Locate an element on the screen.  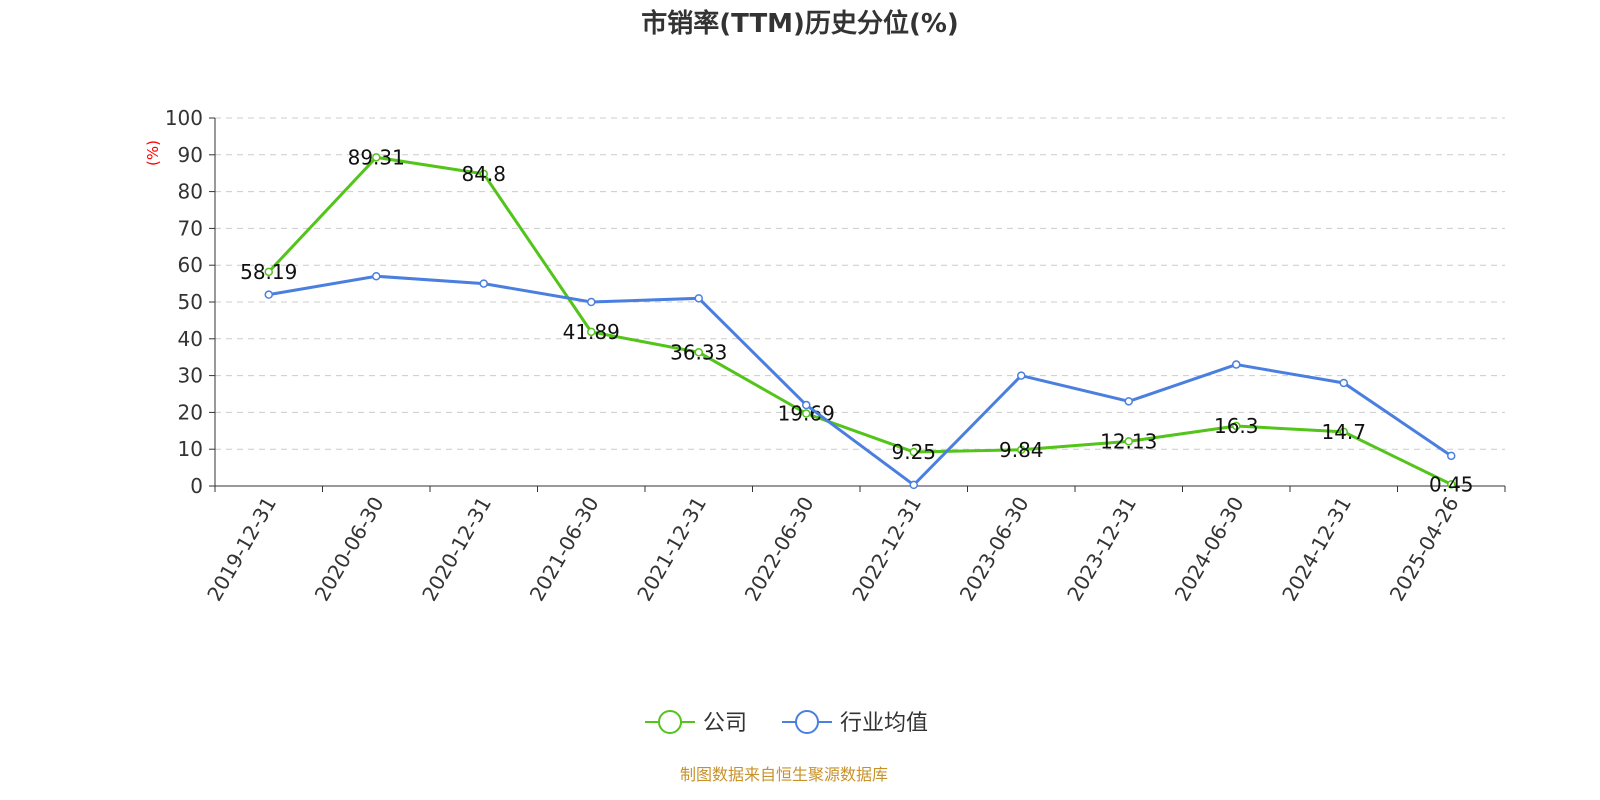
data-label: 36.33 is located at coordinates (698, 352).